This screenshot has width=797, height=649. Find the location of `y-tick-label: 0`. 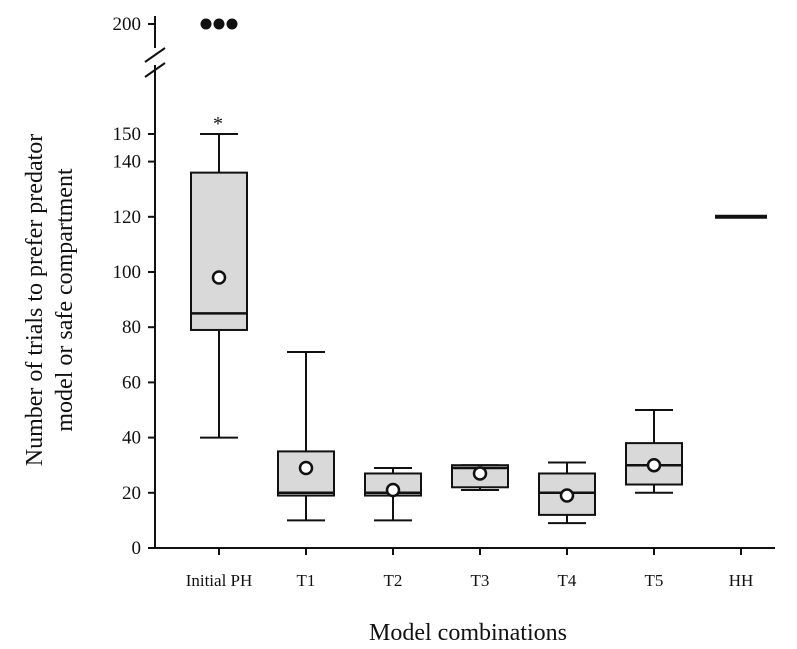

y-tick-label: 0 is located at coordinates (137, 548).